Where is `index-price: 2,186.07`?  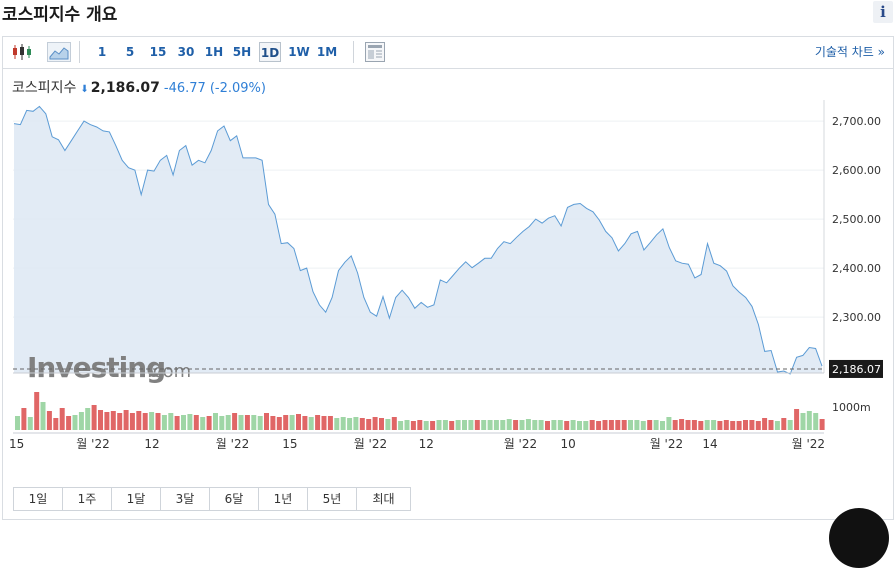
index-price: 2,186.07 is located at coordinates (125, 88).